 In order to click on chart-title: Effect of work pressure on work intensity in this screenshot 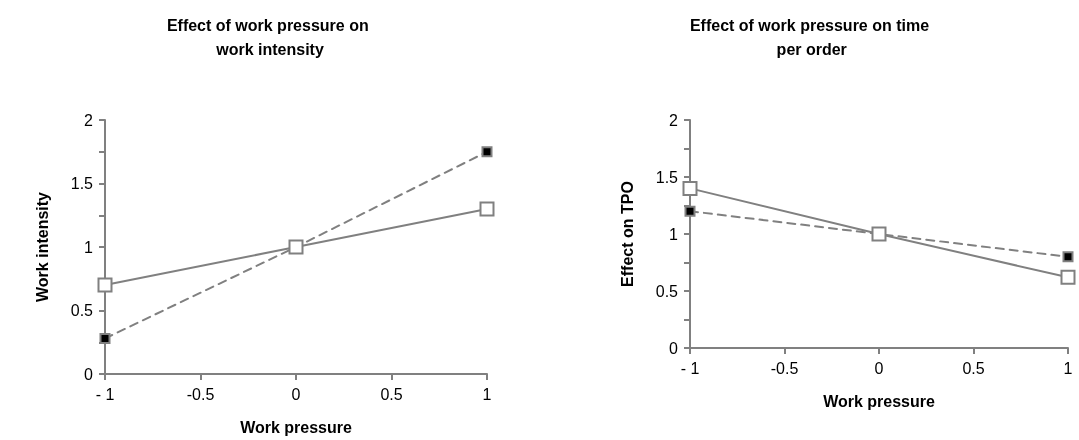, I will do `click(270, 37)`.